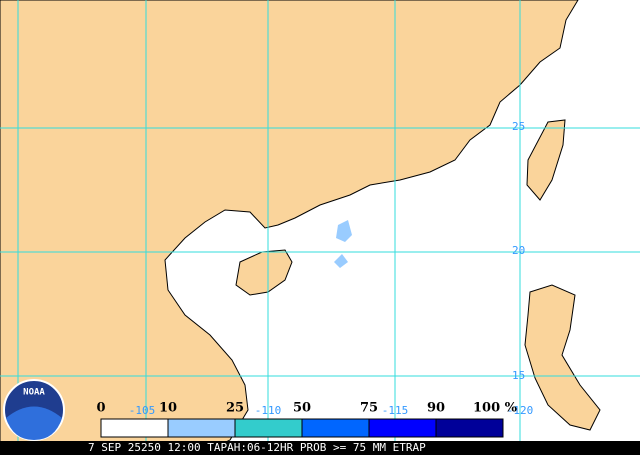  What do you see at coordinates (518, 126) in the screenshot?
I see `lat-label: 25` at bounding box center [518, 126].